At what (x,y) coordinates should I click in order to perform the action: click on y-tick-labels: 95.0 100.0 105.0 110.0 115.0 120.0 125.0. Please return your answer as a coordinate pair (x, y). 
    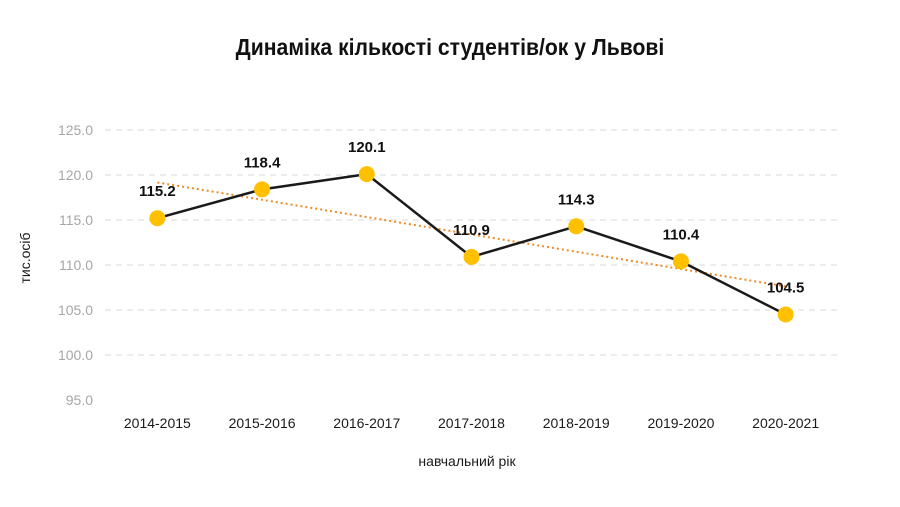
    Looking at the image, I should click on (75, 265).